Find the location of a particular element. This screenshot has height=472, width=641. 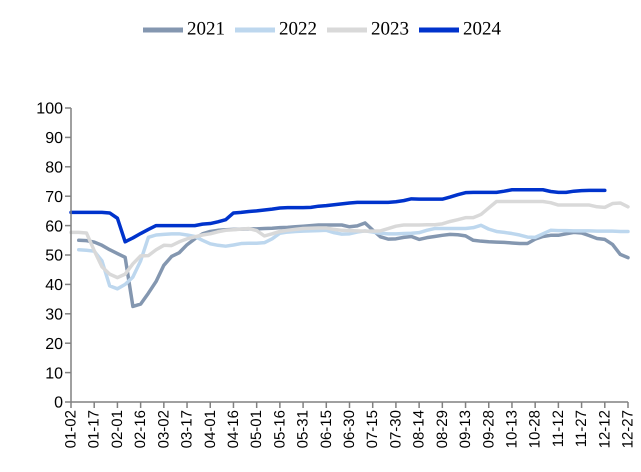

y-tick-label: 10 is located at coordinates (54, 373).